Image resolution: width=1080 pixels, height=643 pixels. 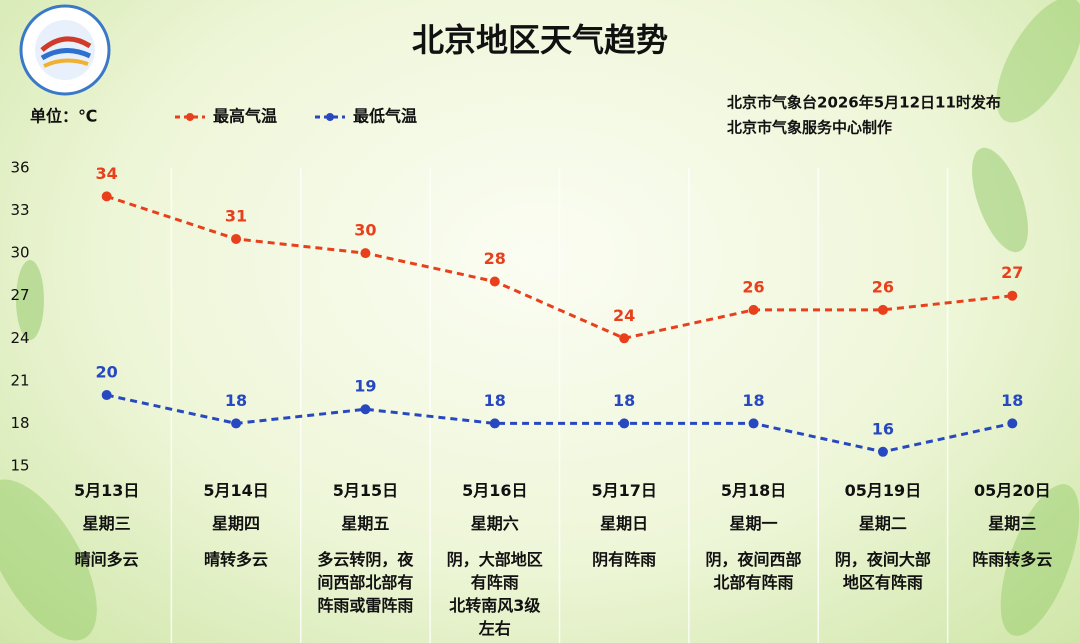 I want to click on table-cell: 星期四, so click(x=236, y=523).